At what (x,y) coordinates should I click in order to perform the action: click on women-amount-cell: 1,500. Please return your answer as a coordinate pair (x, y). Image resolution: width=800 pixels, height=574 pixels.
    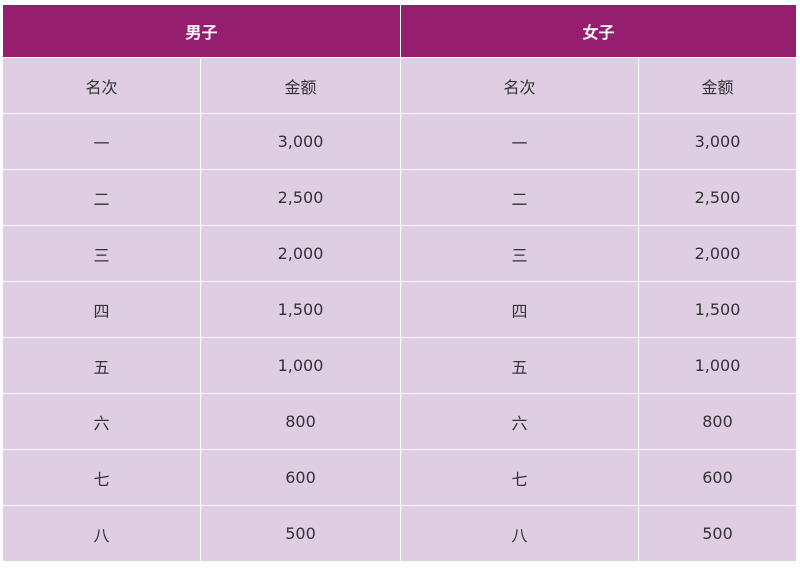
    Looking at the image, I should click on (717, 309).